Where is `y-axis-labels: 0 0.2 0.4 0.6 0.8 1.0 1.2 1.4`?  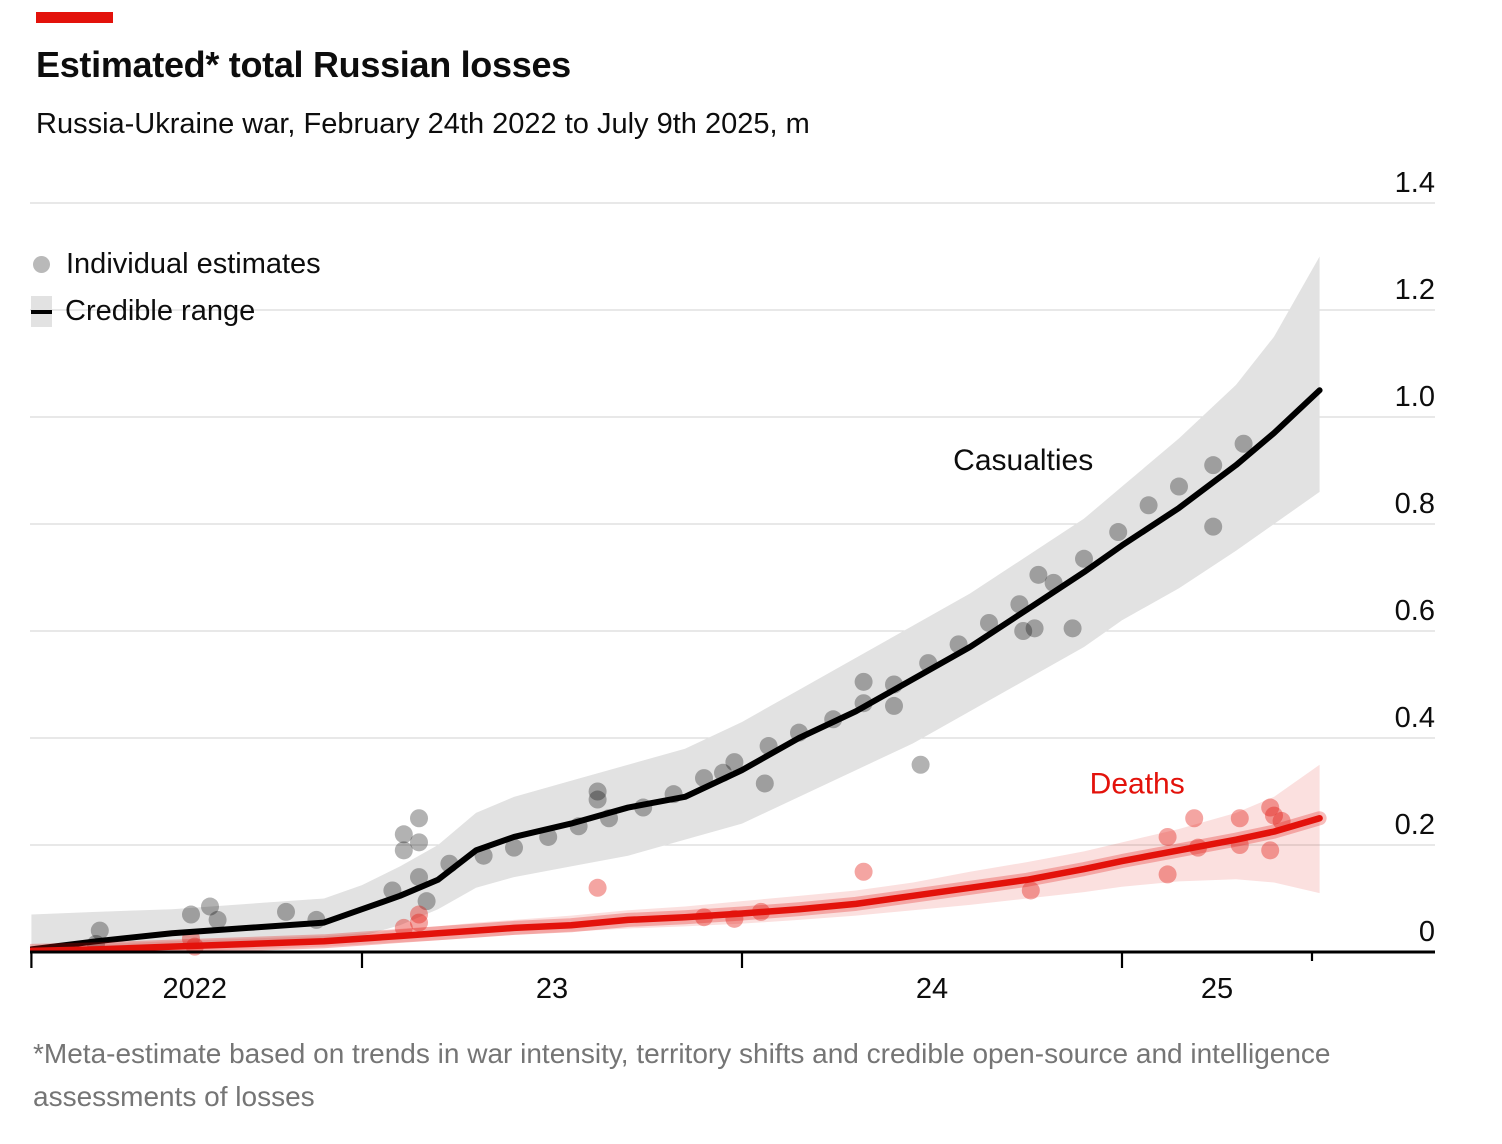
y-axis-labels: 0 0.2 0.4 0.6 0.8 1.0 1.2 1.4 is located at coordinates (1415, 557).